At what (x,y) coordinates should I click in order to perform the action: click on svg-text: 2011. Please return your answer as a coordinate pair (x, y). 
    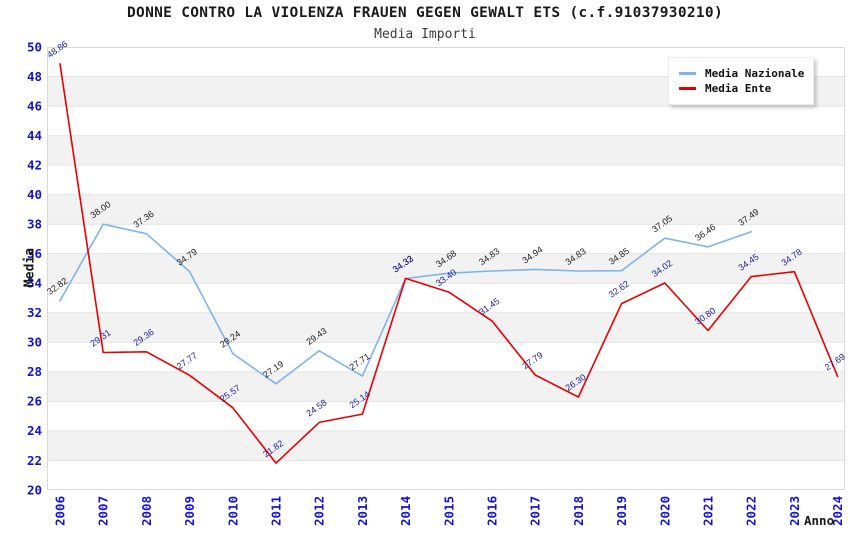
    Looking at the image, I should click on (276, 511).